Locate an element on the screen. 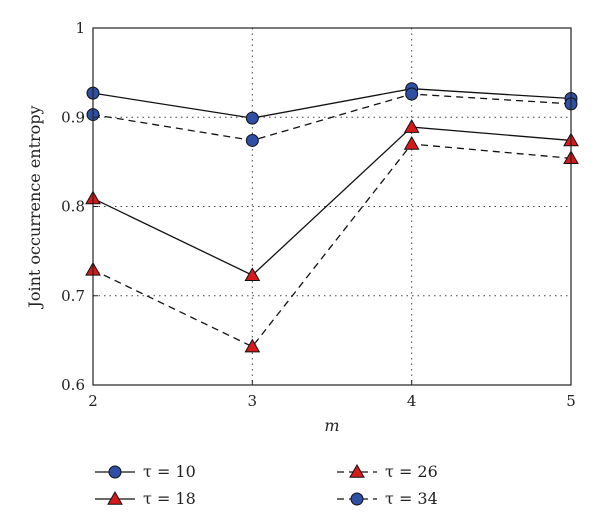  legend-item-18: τ = 18 is located at coordinates (145, 498).